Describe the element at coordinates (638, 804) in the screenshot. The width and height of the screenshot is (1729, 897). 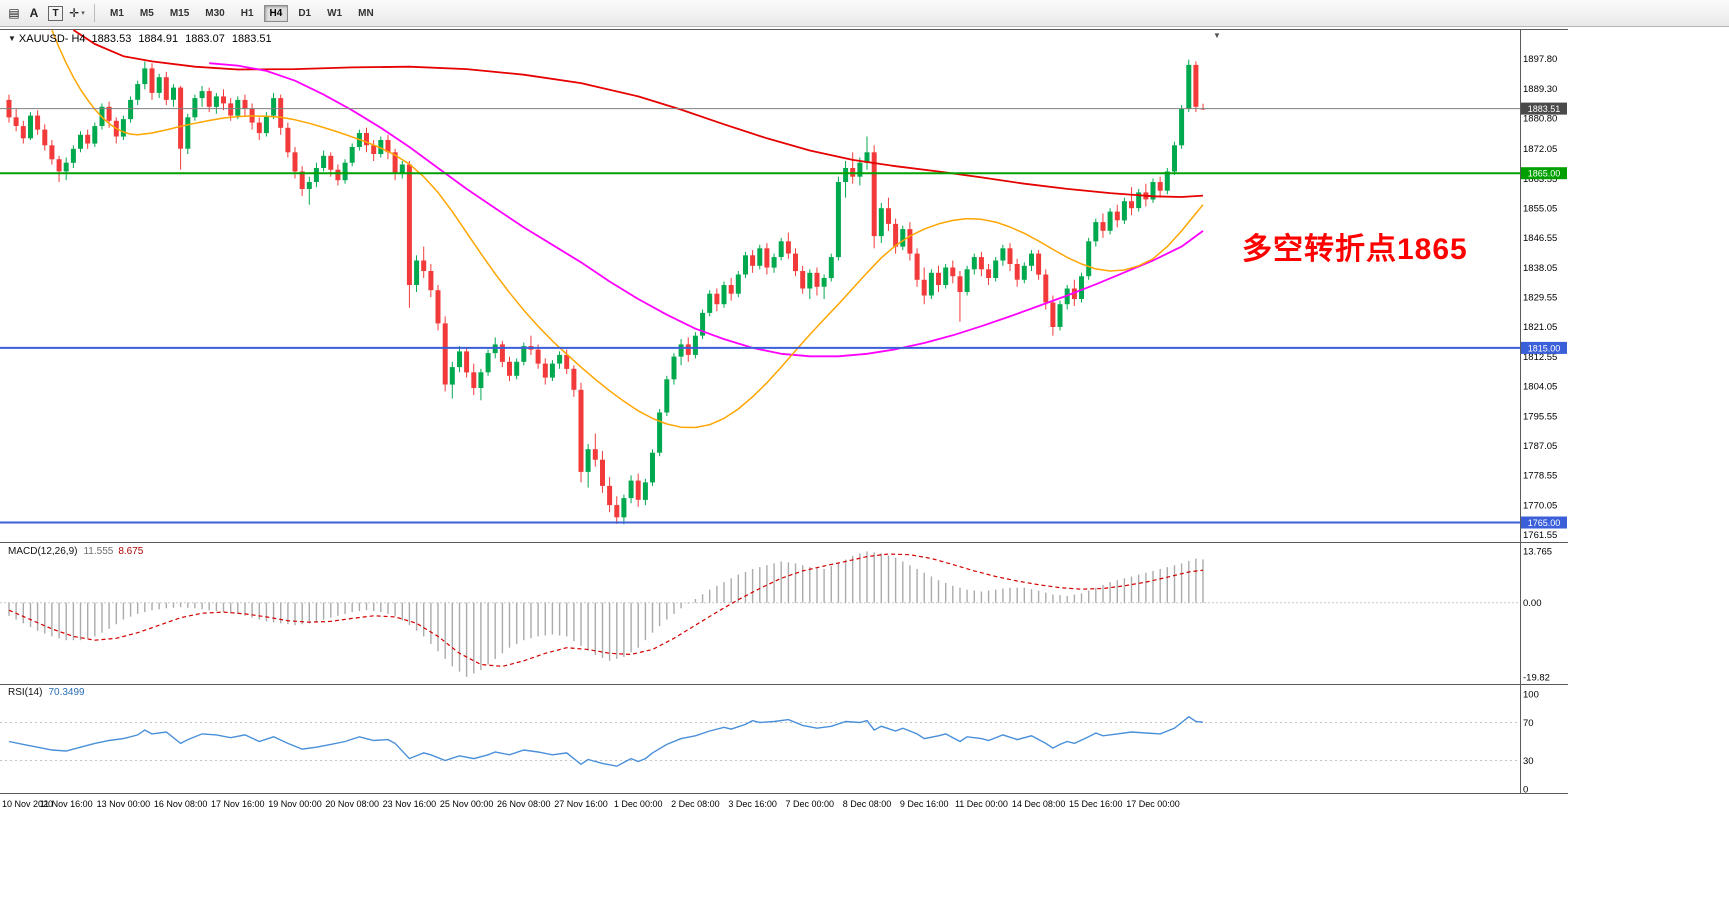
I see `date-label: 1 Dec 00:00` at that location.